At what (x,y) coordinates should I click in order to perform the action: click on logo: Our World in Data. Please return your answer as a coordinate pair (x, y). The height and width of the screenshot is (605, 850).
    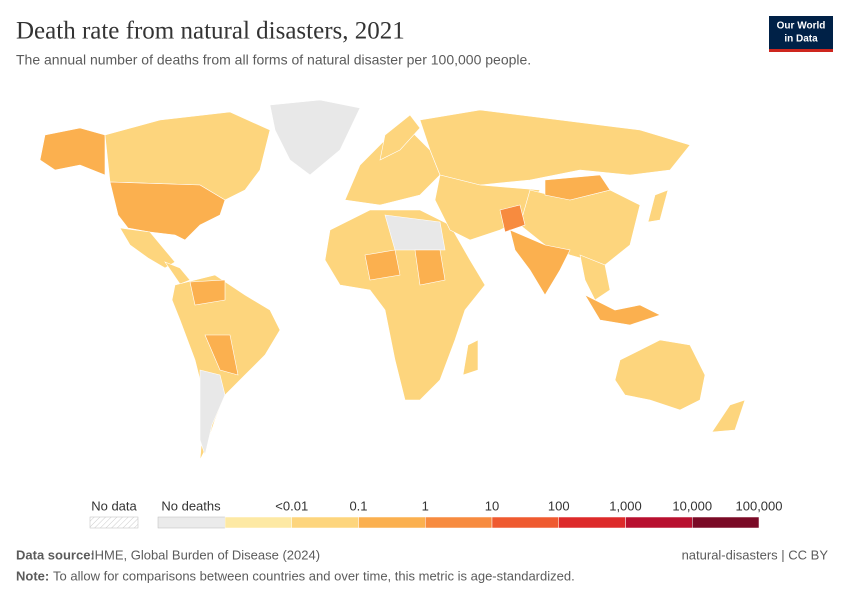
    Looking at the image, I should click on (801, 34).